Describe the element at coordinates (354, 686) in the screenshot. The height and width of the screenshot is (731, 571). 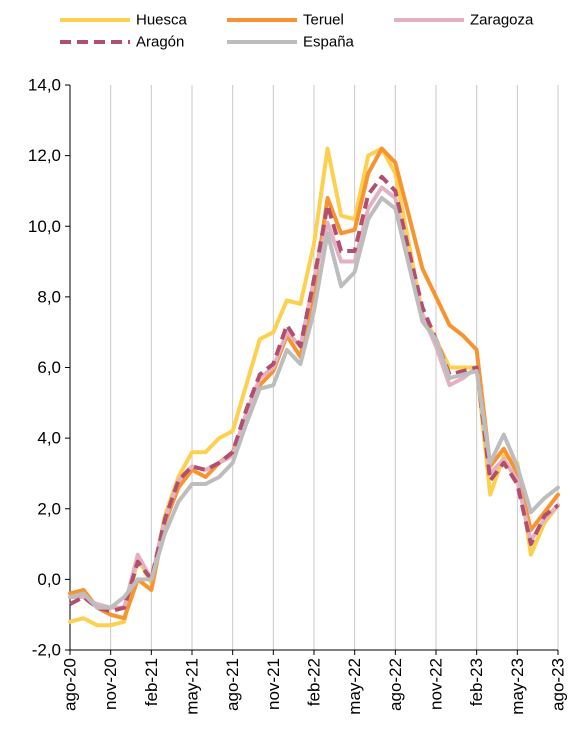
I see `x-tick-label-may-22: may-22` at that location.